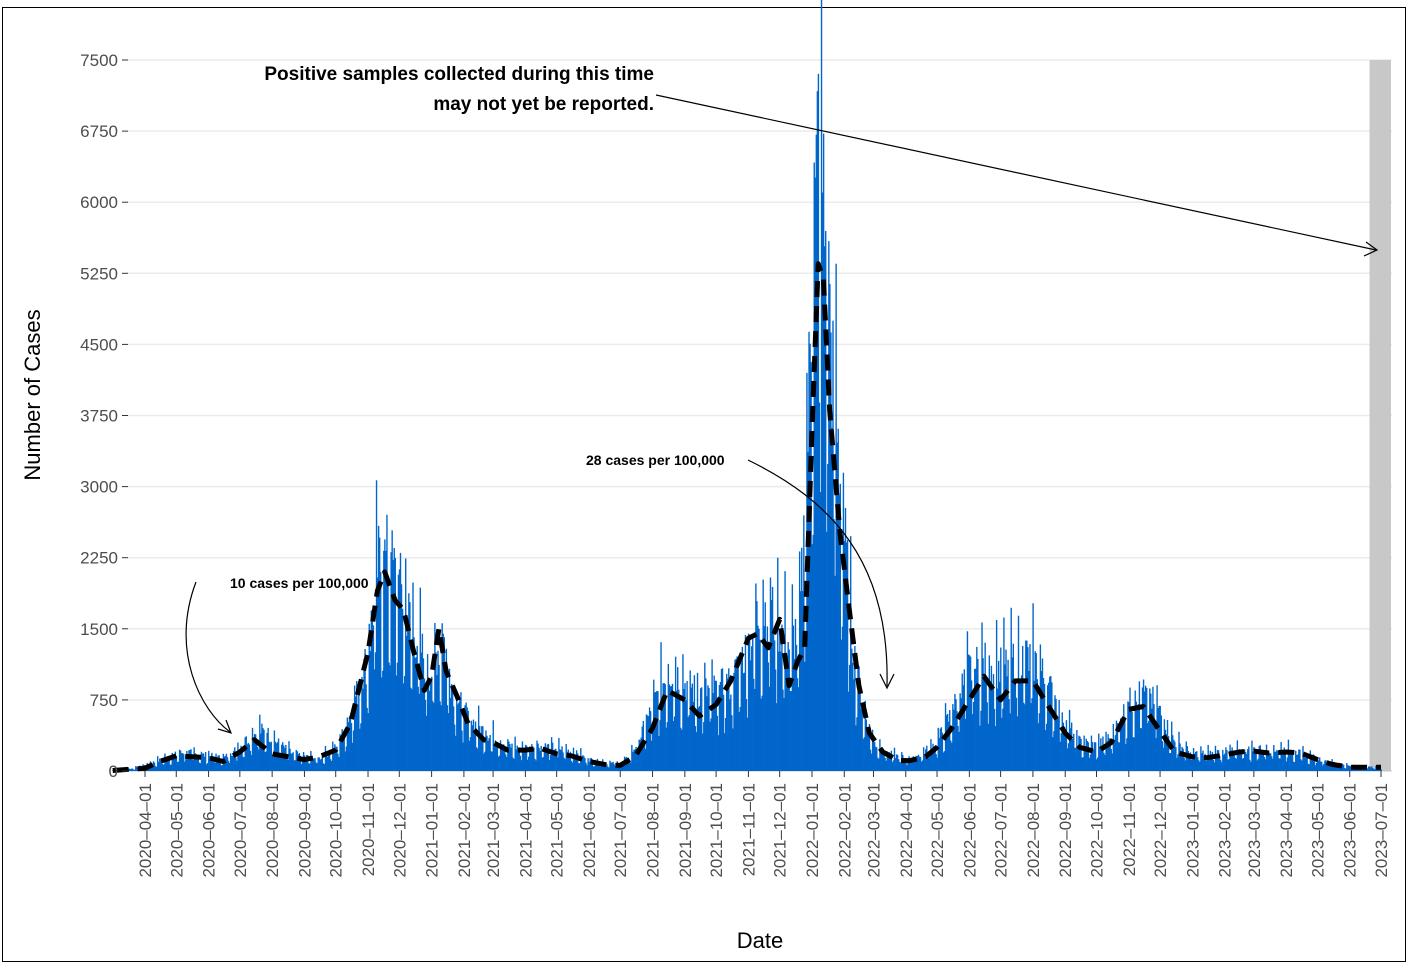  What do you see at coordinates (655, 460) in the screenshot?
I see `annotation-label: 28 cases per 100,000` at bounding box center [655, 460].